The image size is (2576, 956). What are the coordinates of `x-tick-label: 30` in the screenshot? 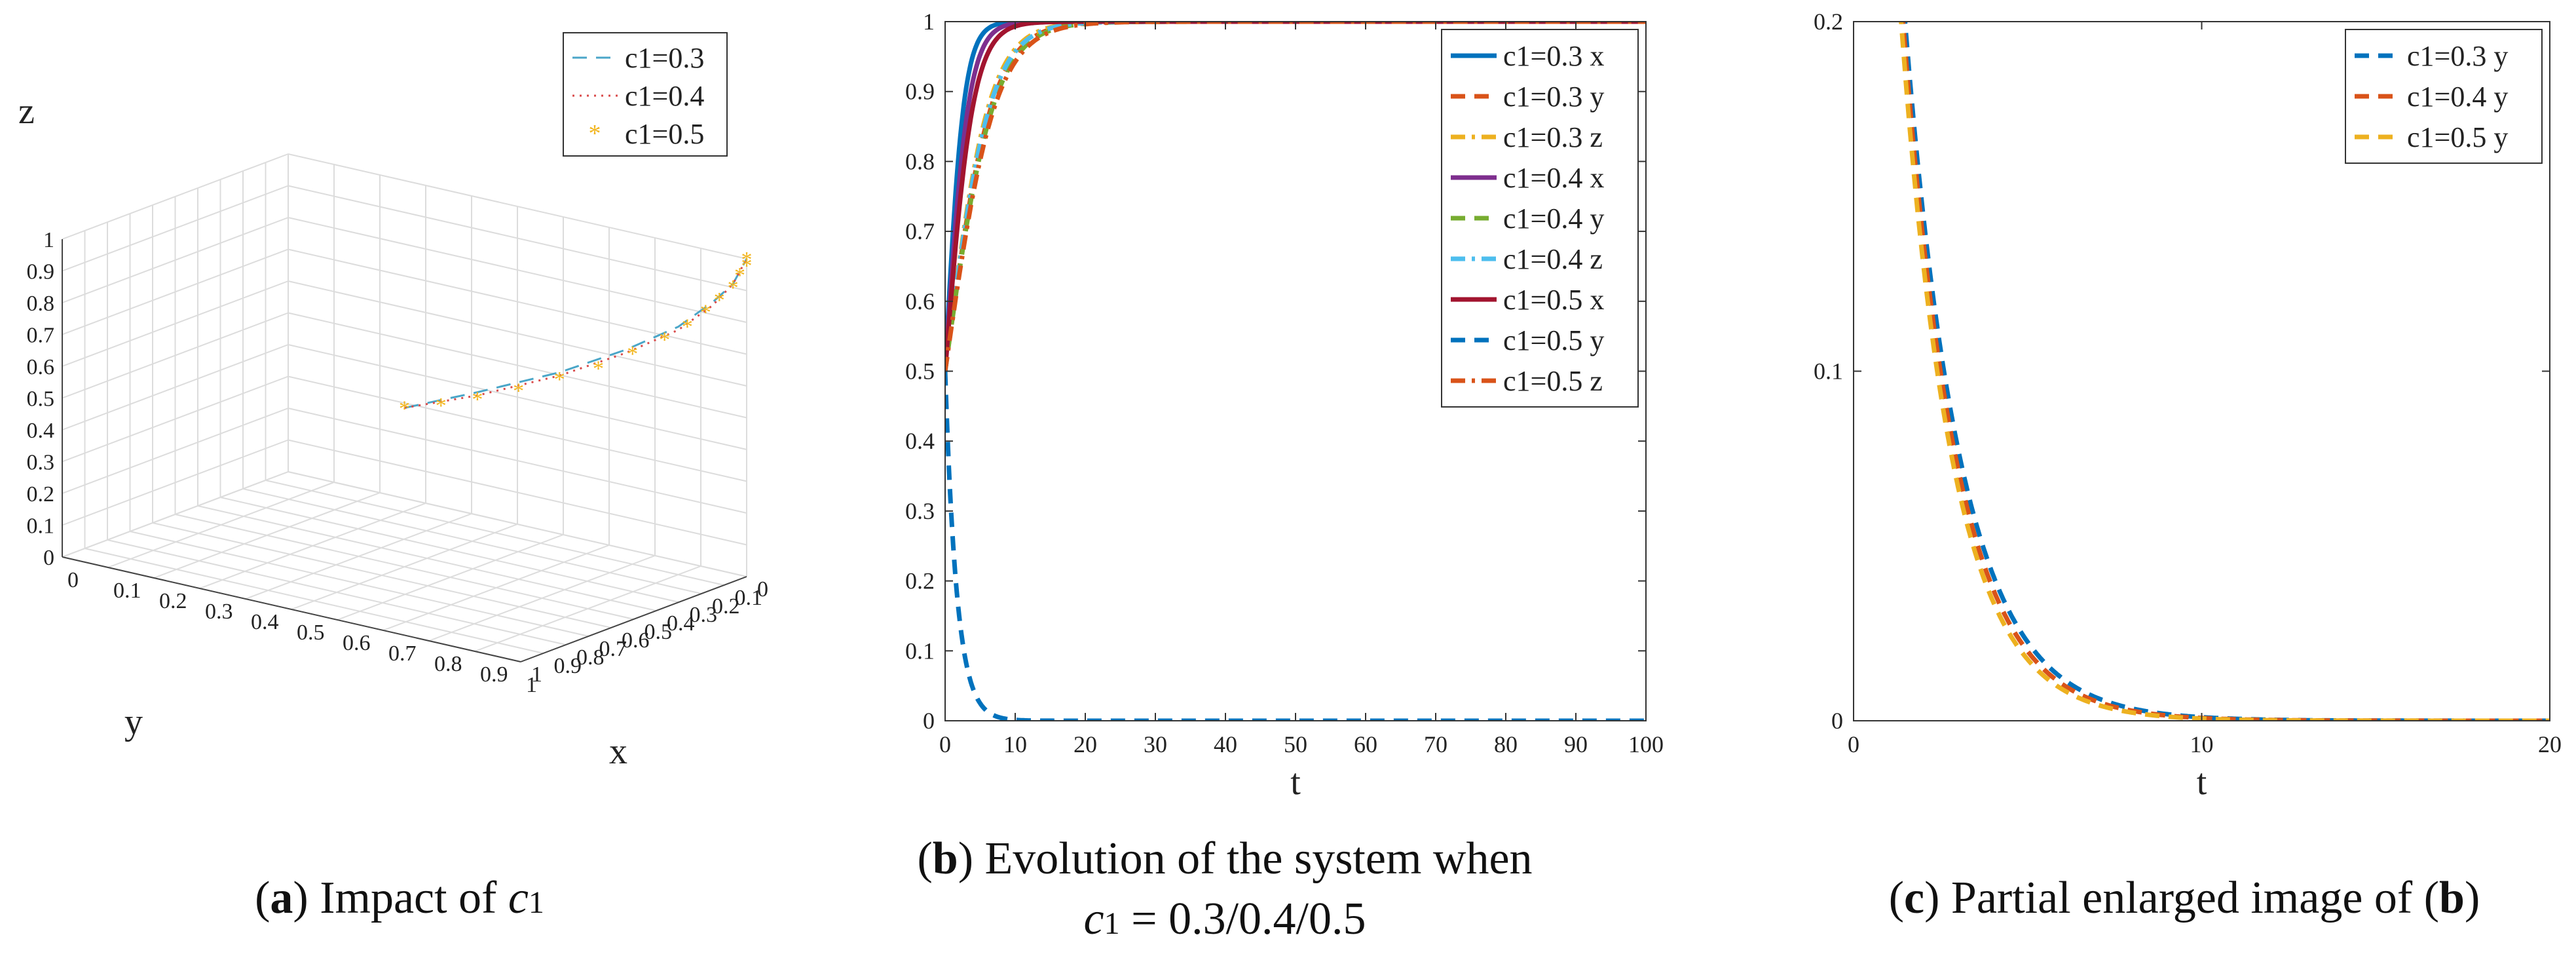 It's located at (1155, 744).